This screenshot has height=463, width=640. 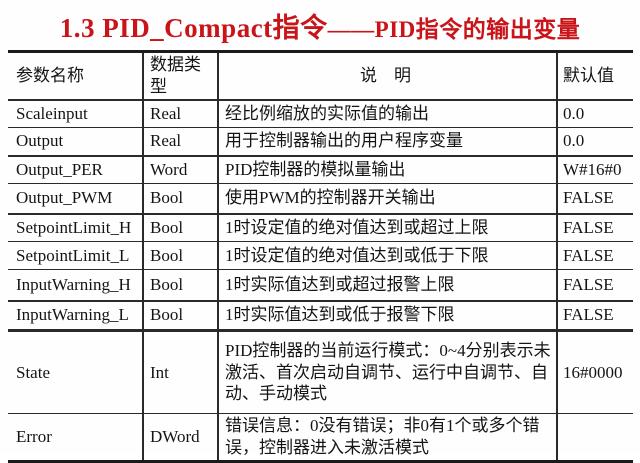 What do you see at coordinates (387, 76) in the screenshot?
I see `column-header-description: 说 明` at bounding box center [387, 76].